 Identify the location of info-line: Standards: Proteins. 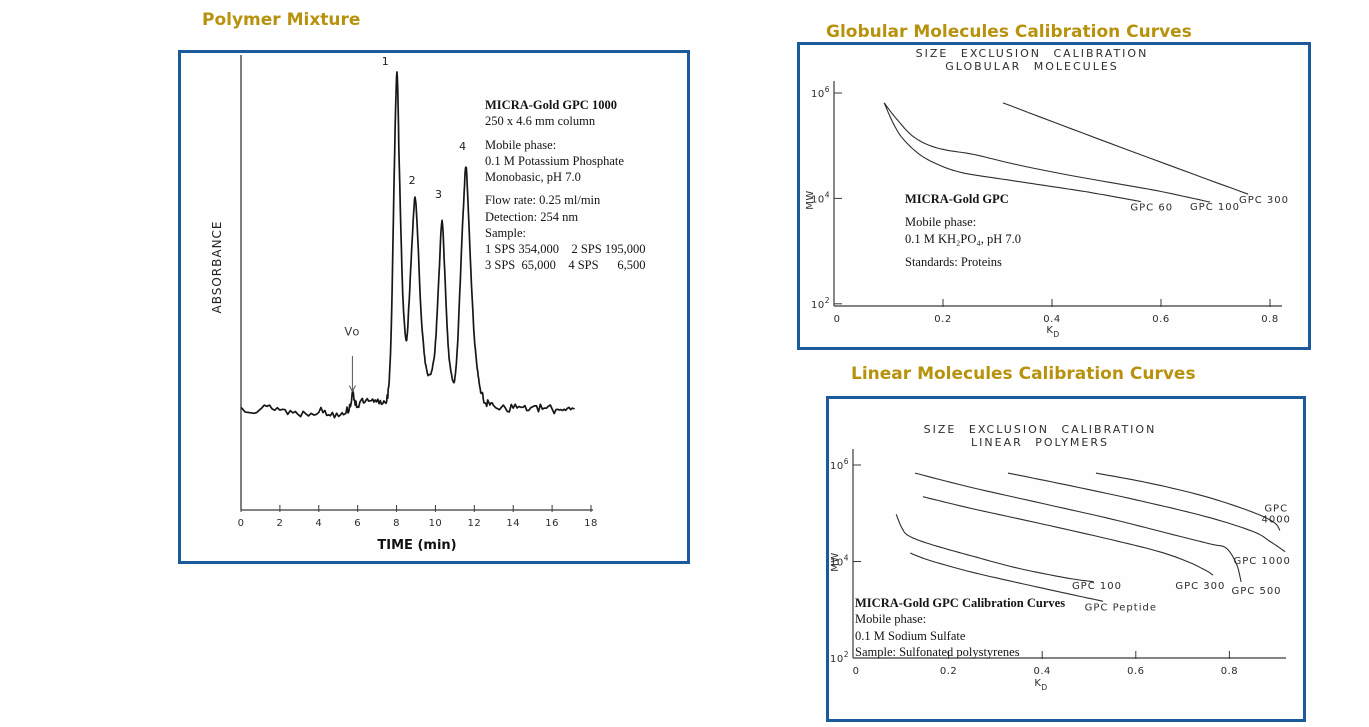
(953, 261).